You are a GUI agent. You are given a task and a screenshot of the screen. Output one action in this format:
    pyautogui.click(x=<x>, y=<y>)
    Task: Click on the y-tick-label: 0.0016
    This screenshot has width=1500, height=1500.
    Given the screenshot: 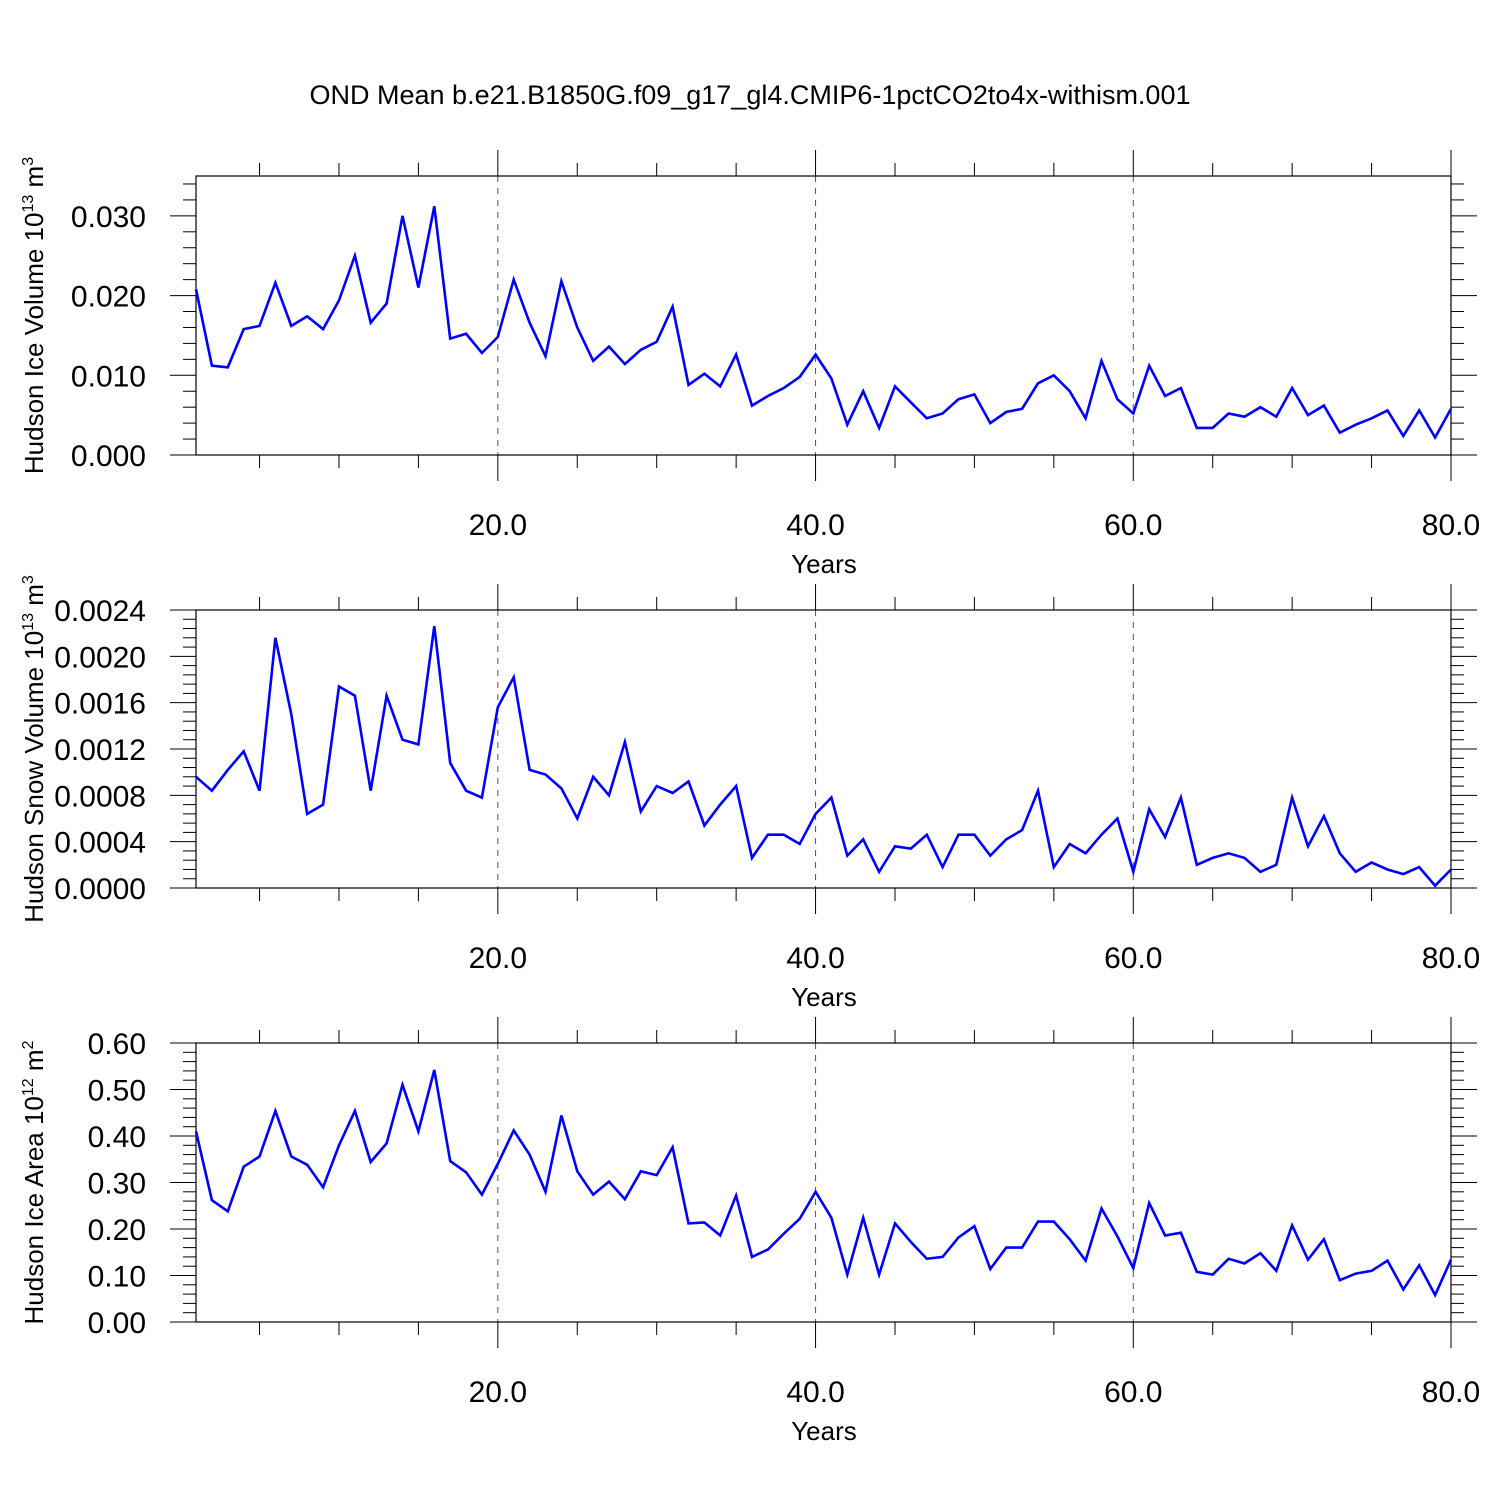 What is the action you would take?
    pyautogui.click(x=100, y=704)
    